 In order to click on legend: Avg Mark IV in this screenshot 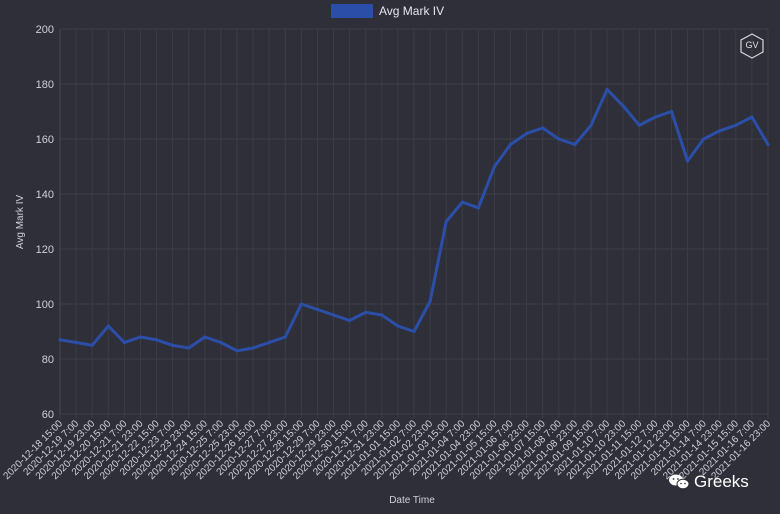, I will do `click(387, 11)`.